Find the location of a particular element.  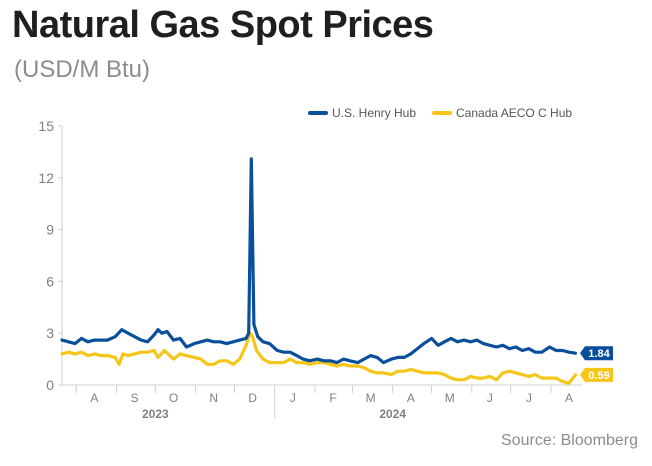

legend-label-henry-hub: U.S. Henry Hub is located at coordinates (374, 113).